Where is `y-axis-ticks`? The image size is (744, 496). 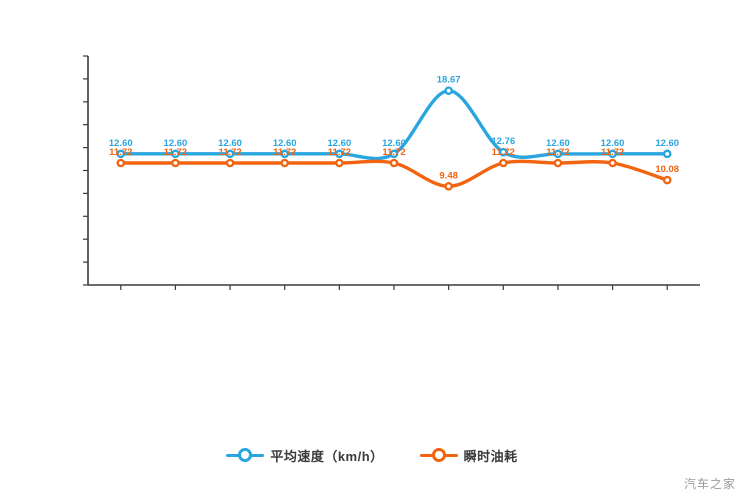
y-axis-ticks is located at coordinates (85, 170).